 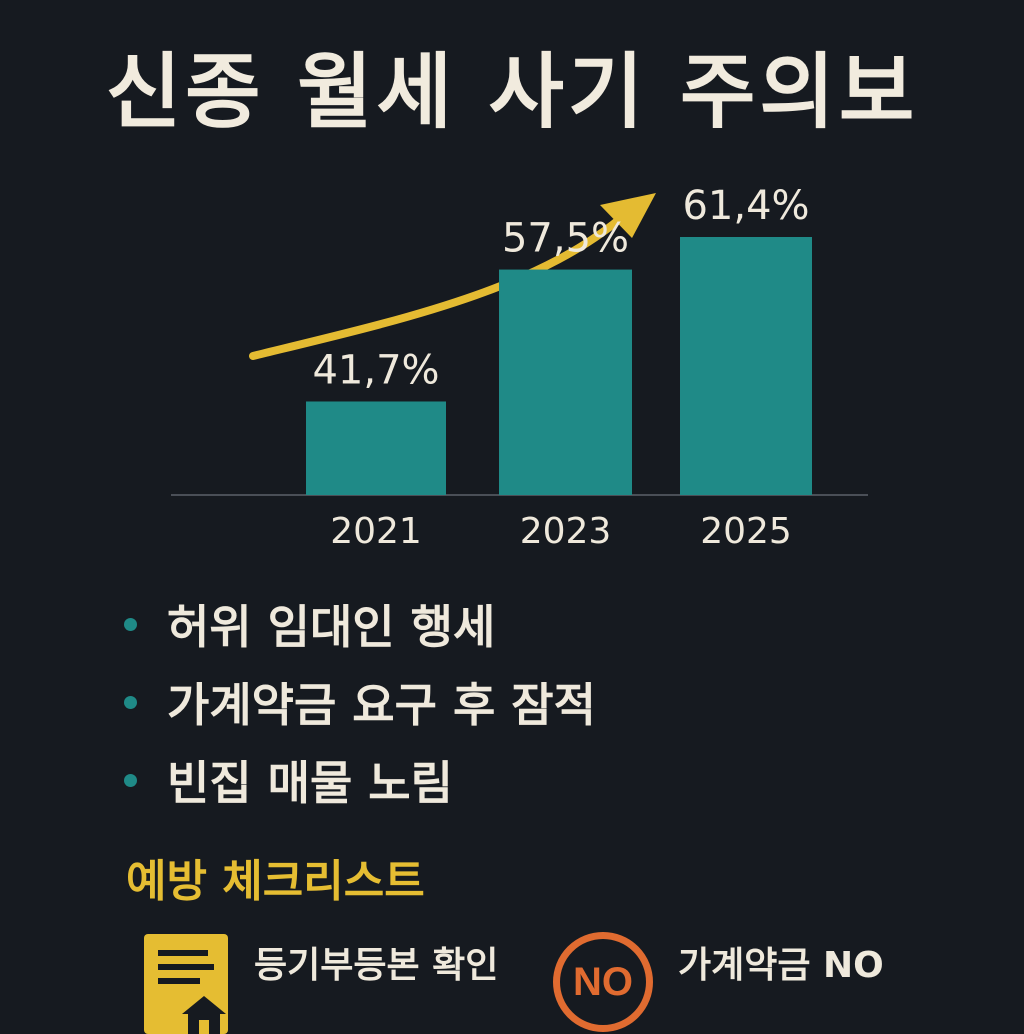 I want to click on no-badge-icon: NO, so click(x=603, y=982).